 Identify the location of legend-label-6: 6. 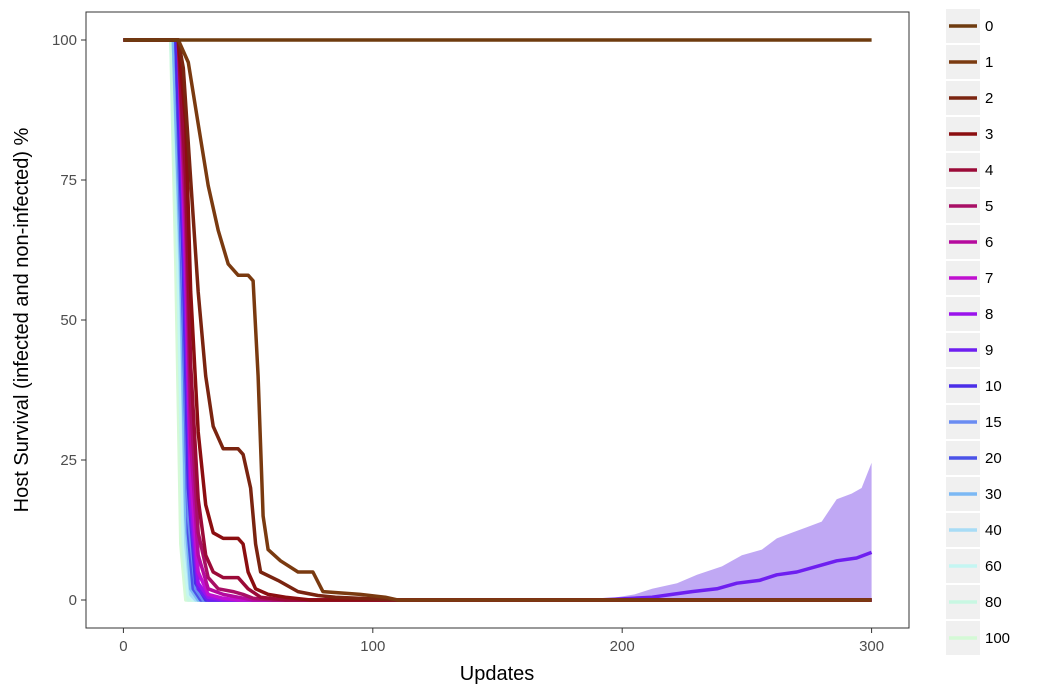
(989, 242).